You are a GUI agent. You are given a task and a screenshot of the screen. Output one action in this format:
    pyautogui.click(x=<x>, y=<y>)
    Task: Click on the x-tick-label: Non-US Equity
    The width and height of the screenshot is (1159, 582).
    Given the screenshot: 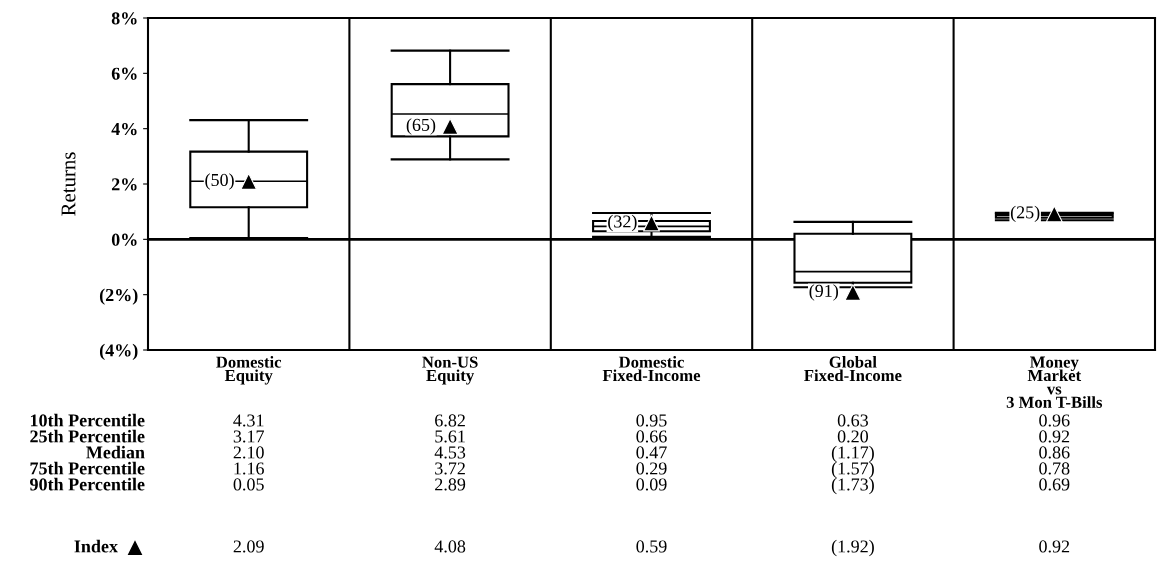 What is the action you would take?
    pyautogui.click(x=450, y=370)
    